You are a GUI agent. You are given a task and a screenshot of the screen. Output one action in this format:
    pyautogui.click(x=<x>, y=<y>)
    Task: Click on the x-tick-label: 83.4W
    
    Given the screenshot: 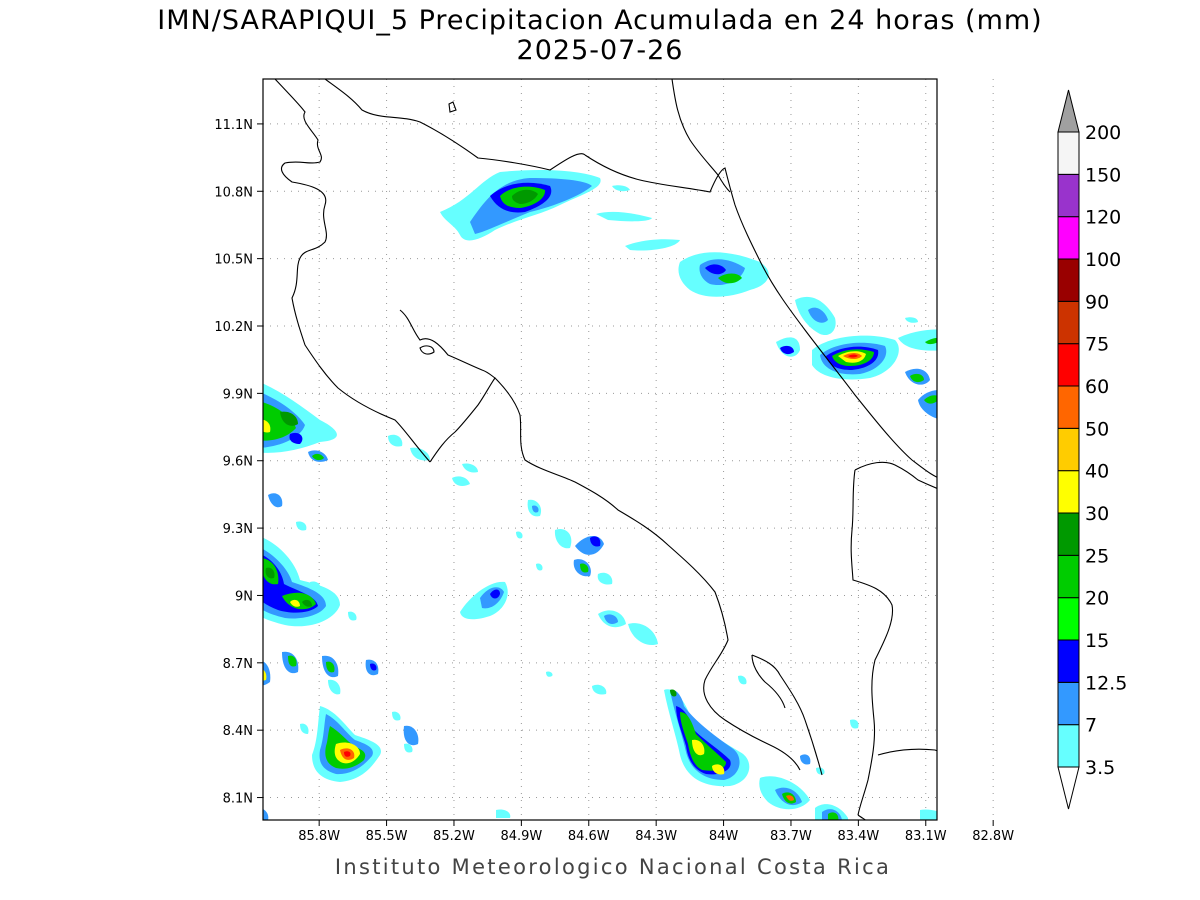 What is the action you would take?
    pyautogui.click(x=858, y=836)
    